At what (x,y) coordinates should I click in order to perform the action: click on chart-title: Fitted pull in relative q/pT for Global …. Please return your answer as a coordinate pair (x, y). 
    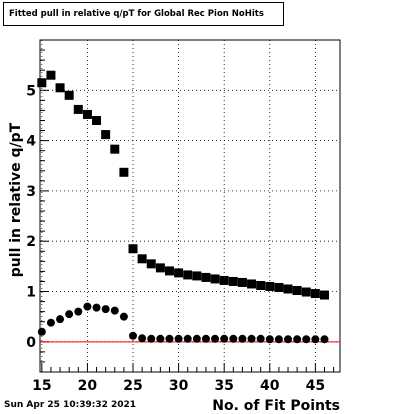
    Looking at the image, I should click on (143, 14).